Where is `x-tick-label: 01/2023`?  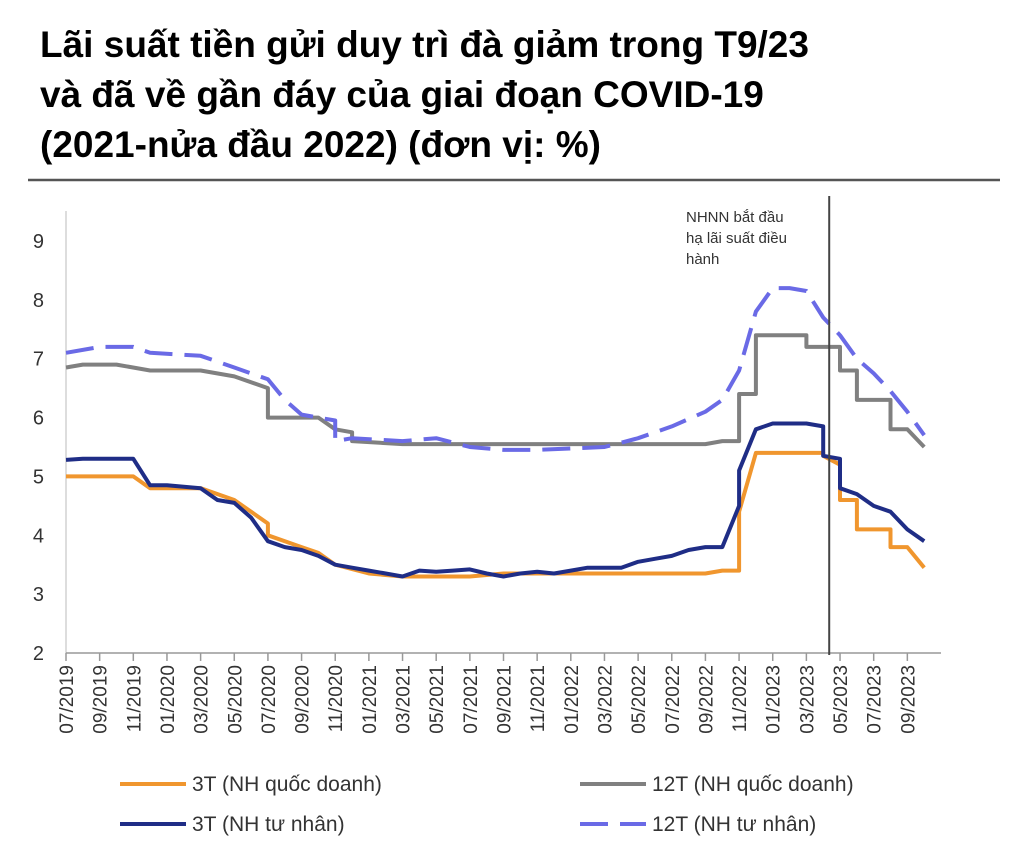
x-tick-label: 01/2023 is located at coordinates (774, 699).